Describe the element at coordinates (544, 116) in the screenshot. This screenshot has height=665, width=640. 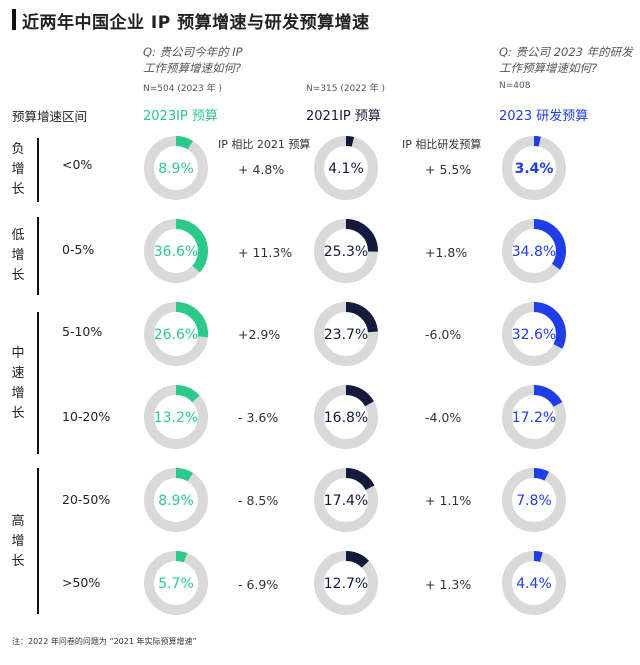
I see `col-header-2023-rd: 2023 研发预算` at that location.